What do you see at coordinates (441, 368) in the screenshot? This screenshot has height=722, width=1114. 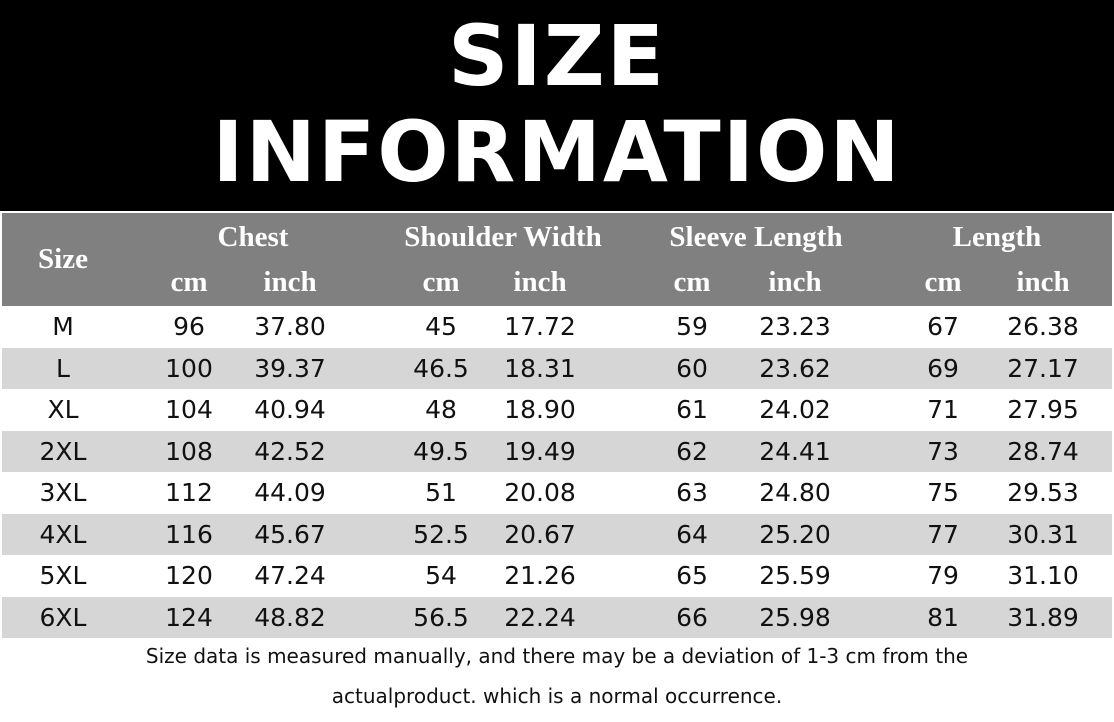 I see `value-cell: 46.5` at bounding box center [441, 368].